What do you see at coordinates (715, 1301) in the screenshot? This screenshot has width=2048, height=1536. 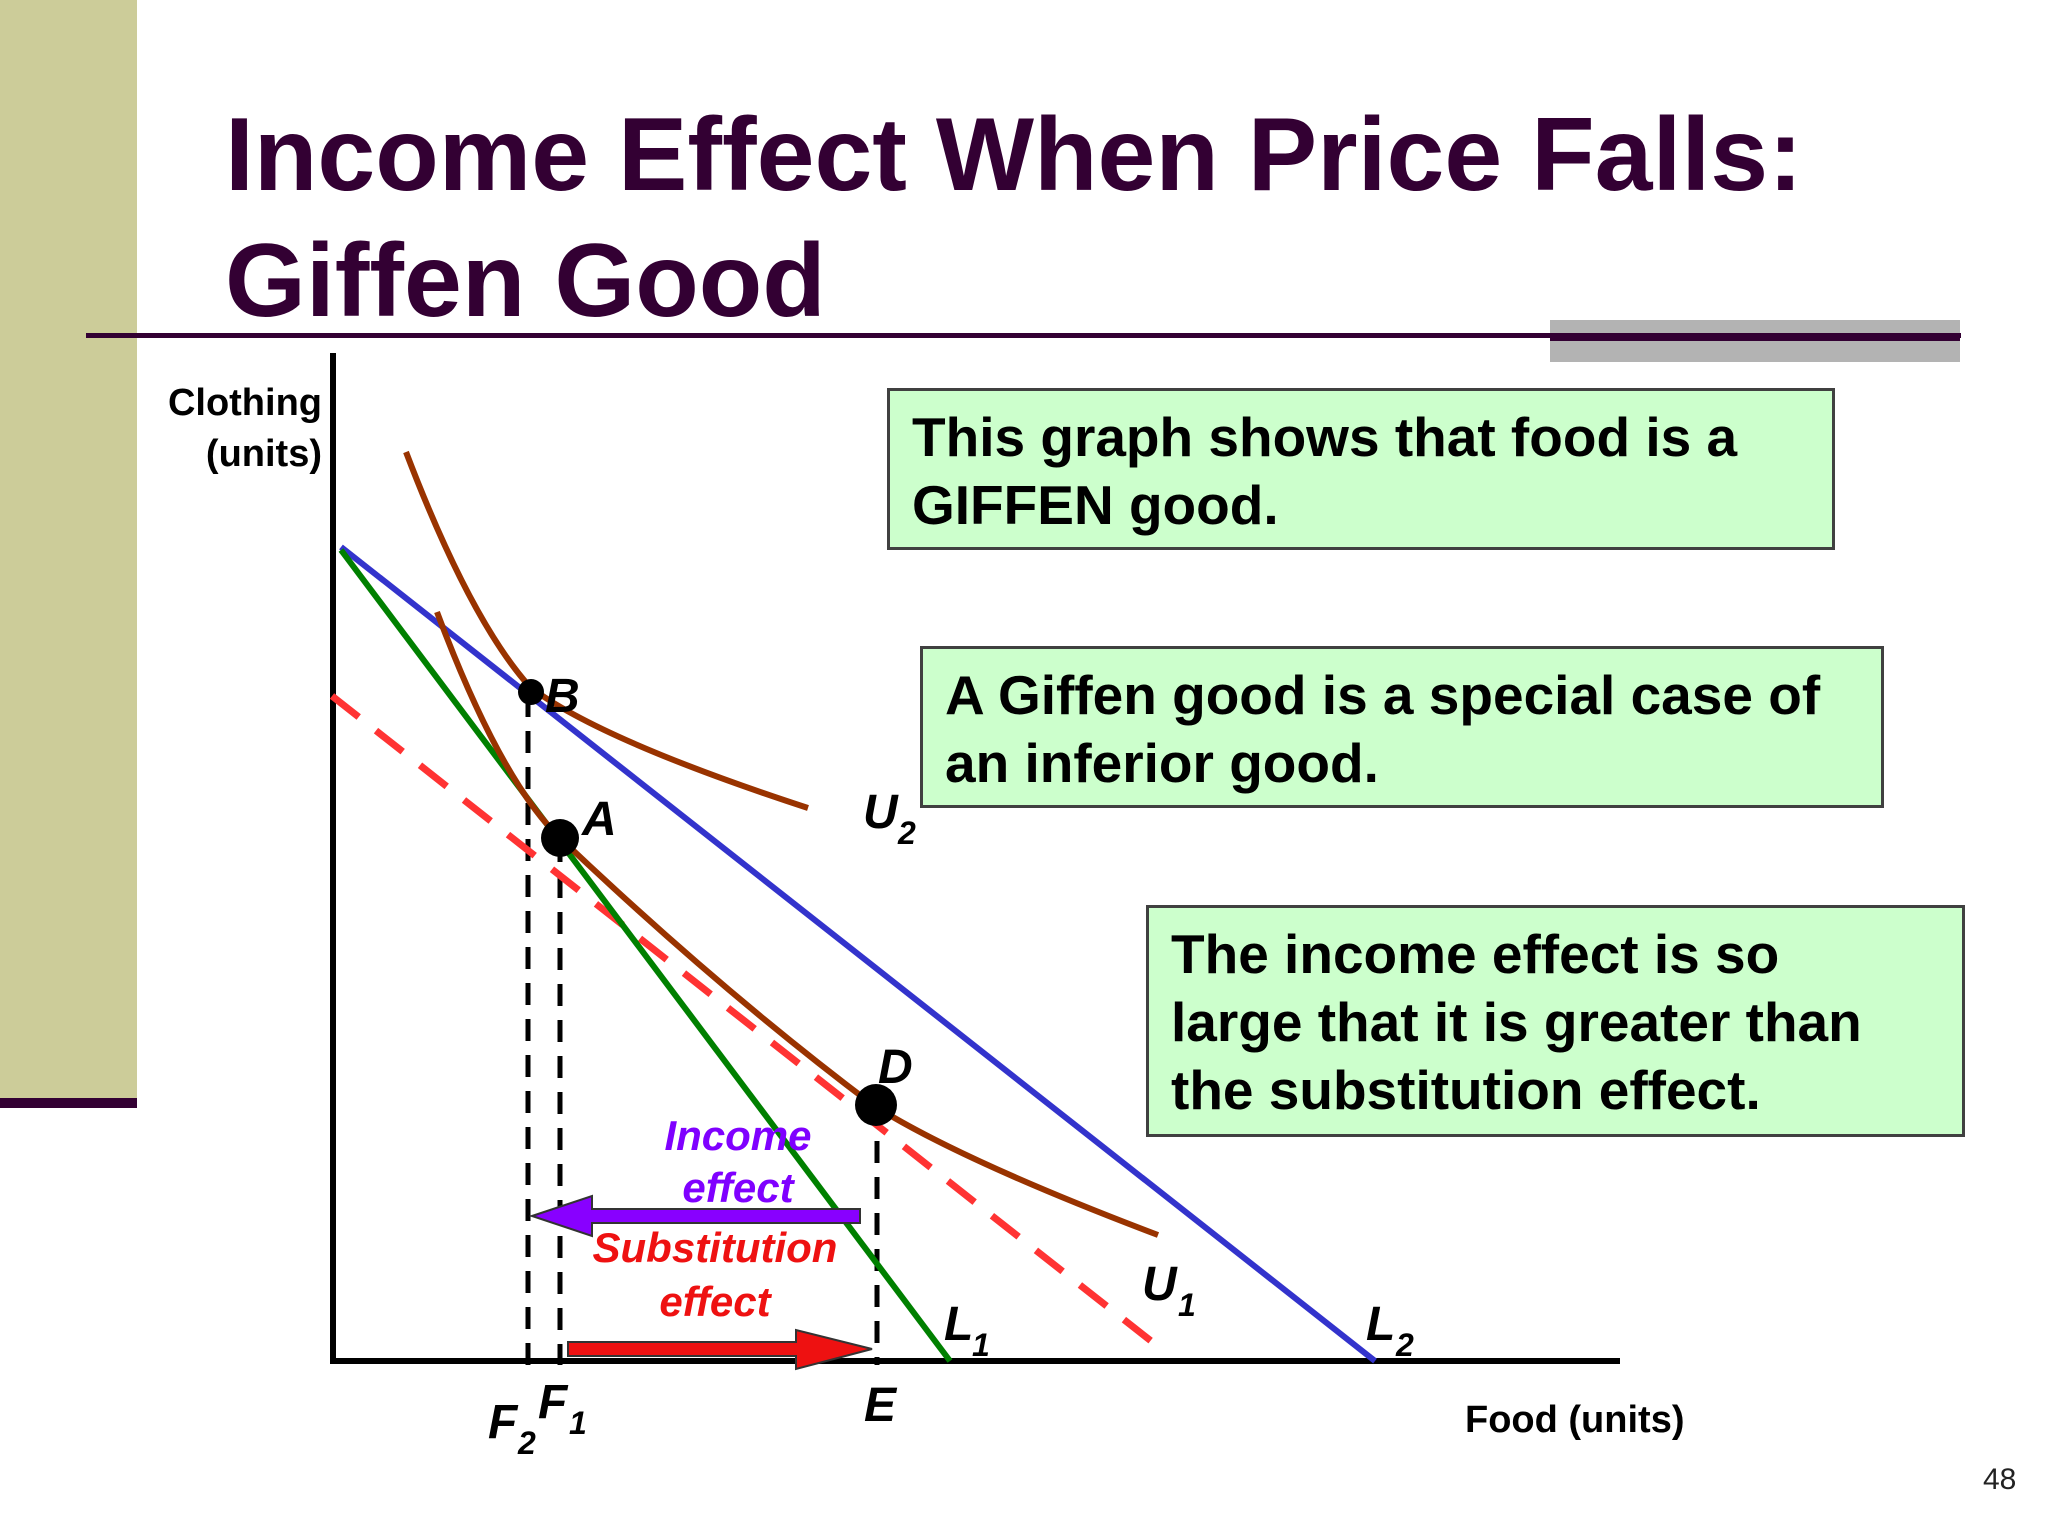 I see `substitution-effect-label-line-2: effect` at bounding box center [715, 1301].